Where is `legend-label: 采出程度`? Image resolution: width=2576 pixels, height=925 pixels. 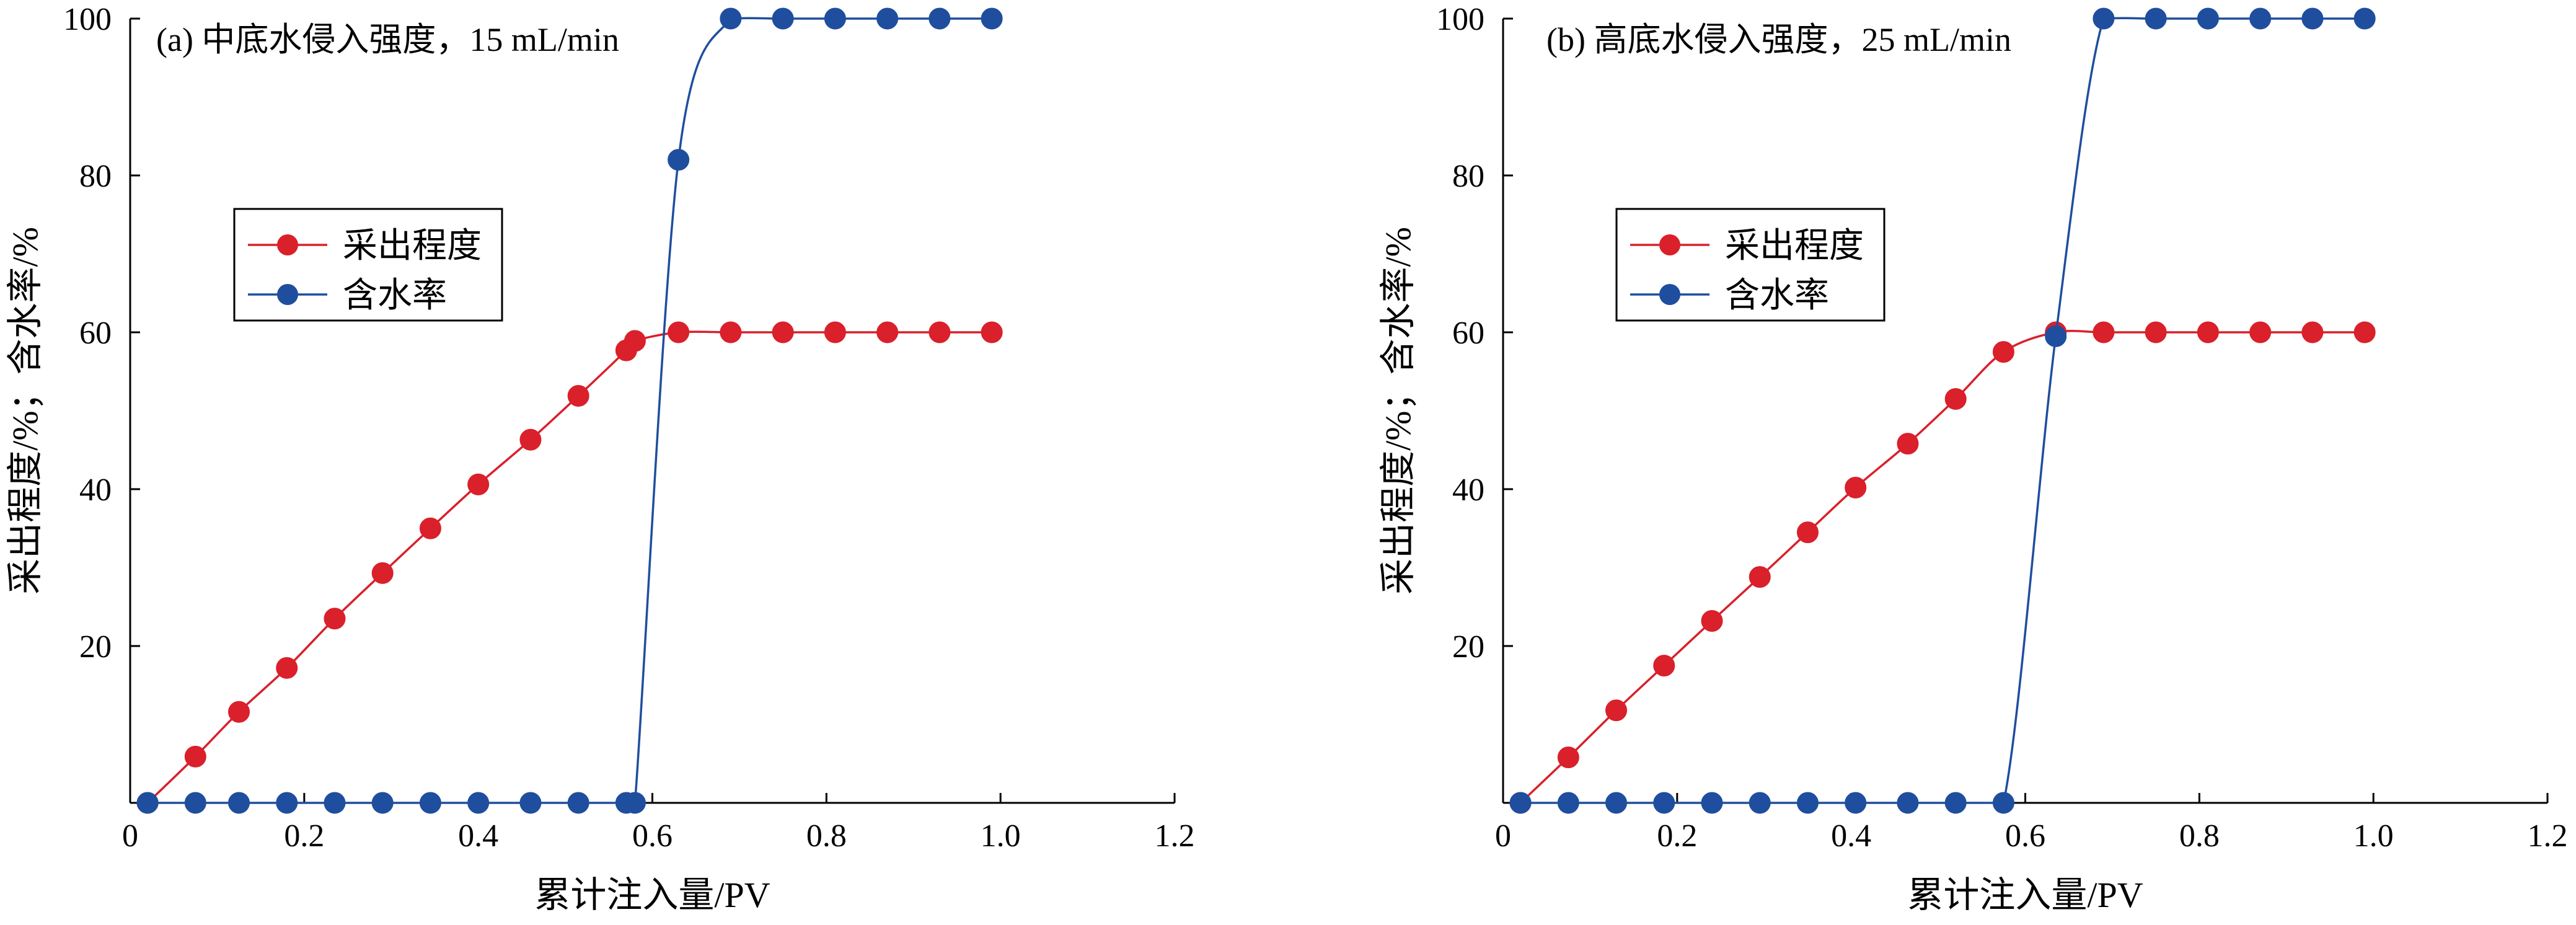
legend-label: 采出程度 is located at coordinates (1794, 246).